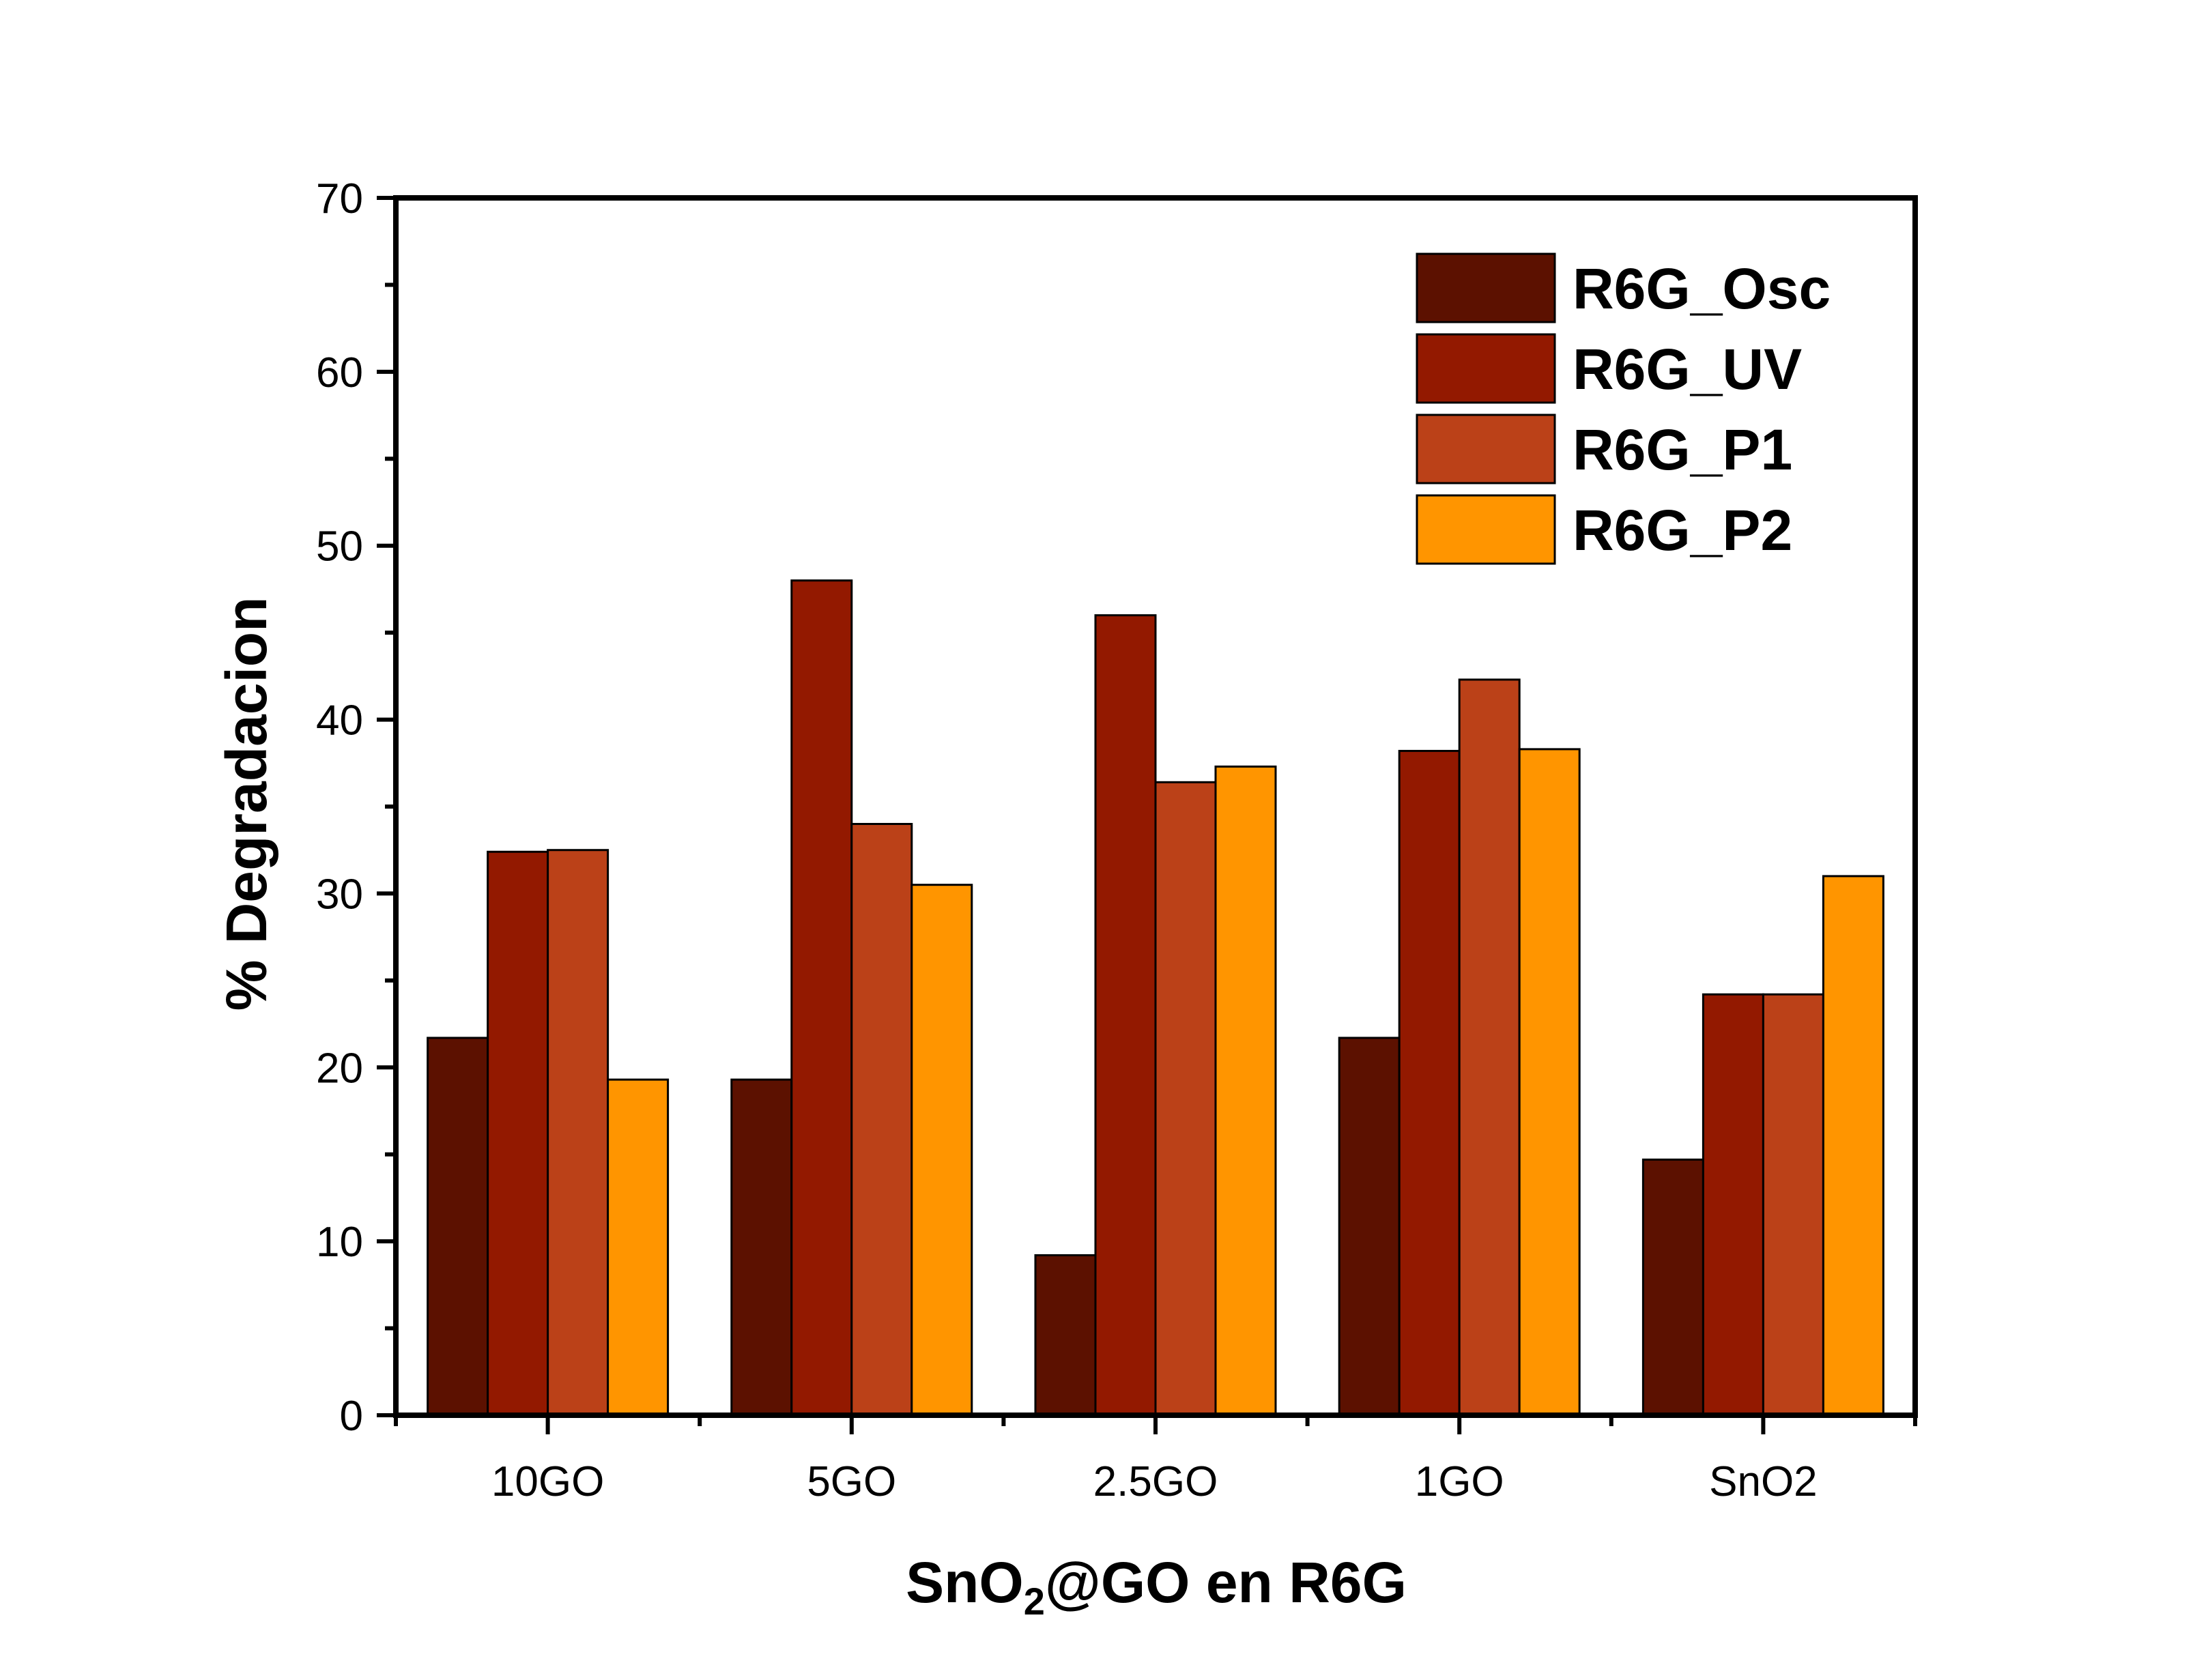 This screenshot has width=2195, height=1680. Describe the element at coordinates (1226, 1582) in the screenshot. I see `x-axis-title-part2: @GO en R6G` at that location.